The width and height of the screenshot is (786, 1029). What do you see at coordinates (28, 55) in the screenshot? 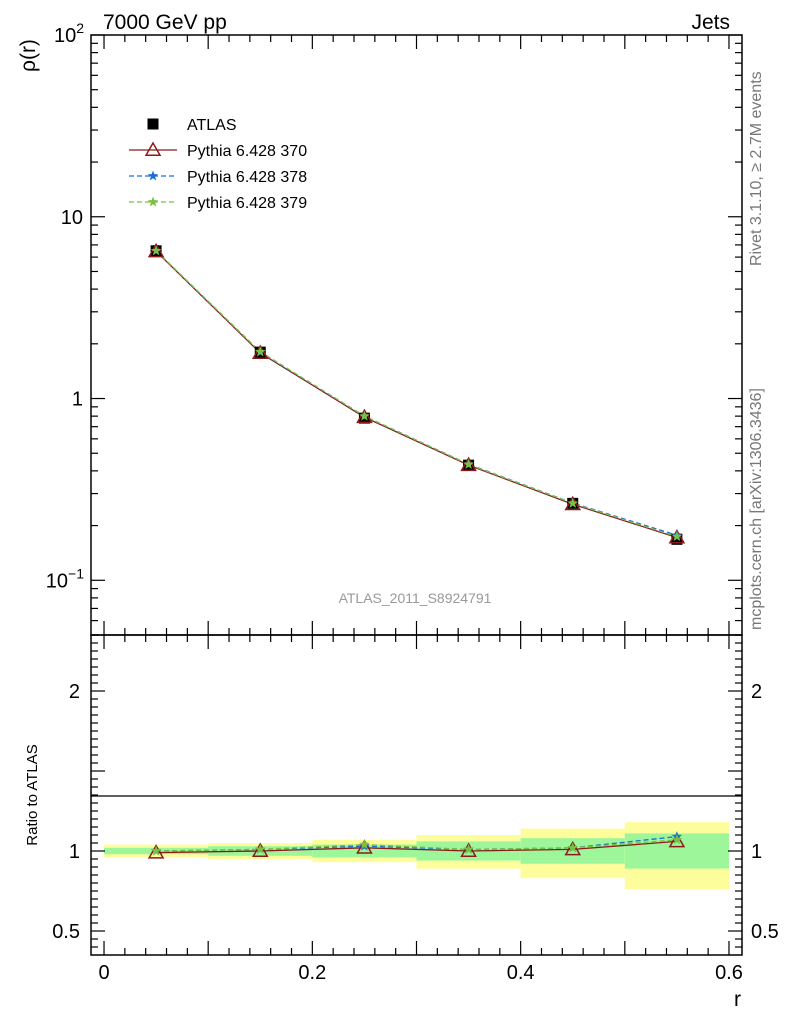
I see `main-y-axis-label: ρ(r)` at bounding box center [28, 55].